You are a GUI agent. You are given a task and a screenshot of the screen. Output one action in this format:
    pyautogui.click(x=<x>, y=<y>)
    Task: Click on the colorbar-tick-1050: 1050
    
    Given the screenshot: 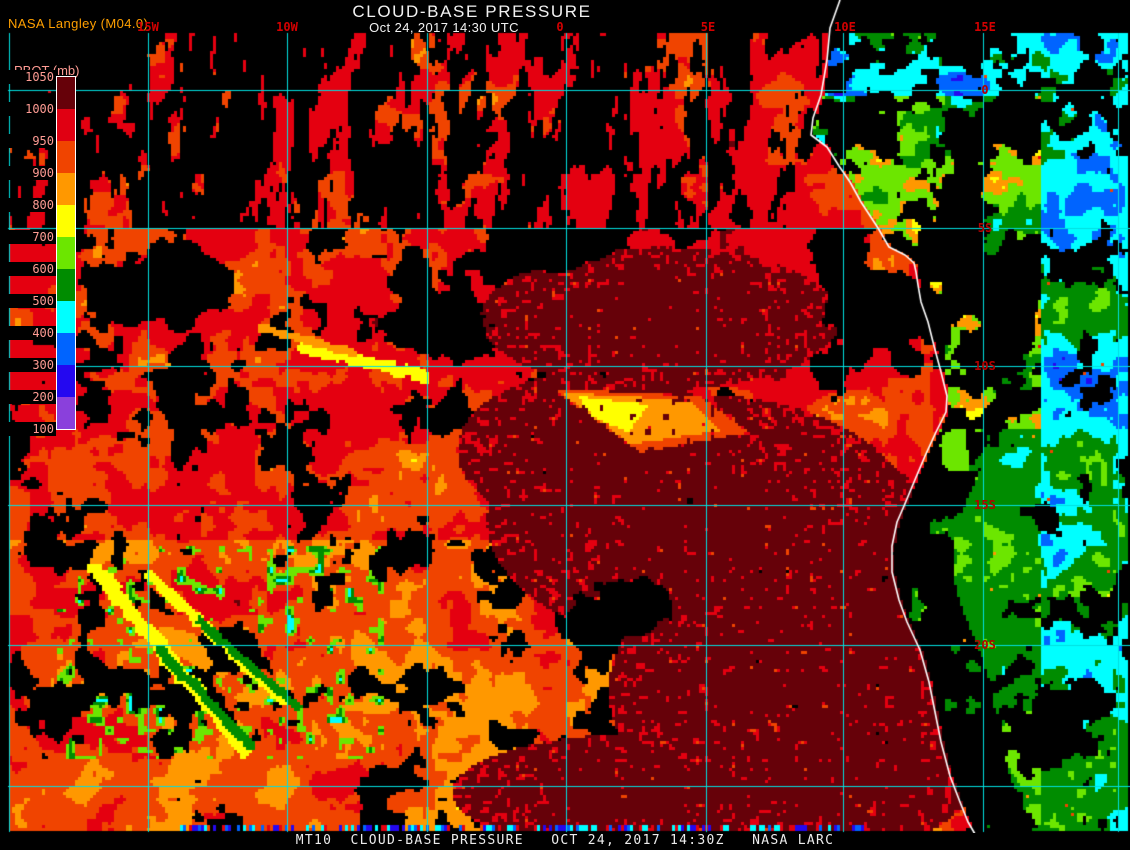 What is the action you would take?
    pyautogui.click(x=30, y=77)
    